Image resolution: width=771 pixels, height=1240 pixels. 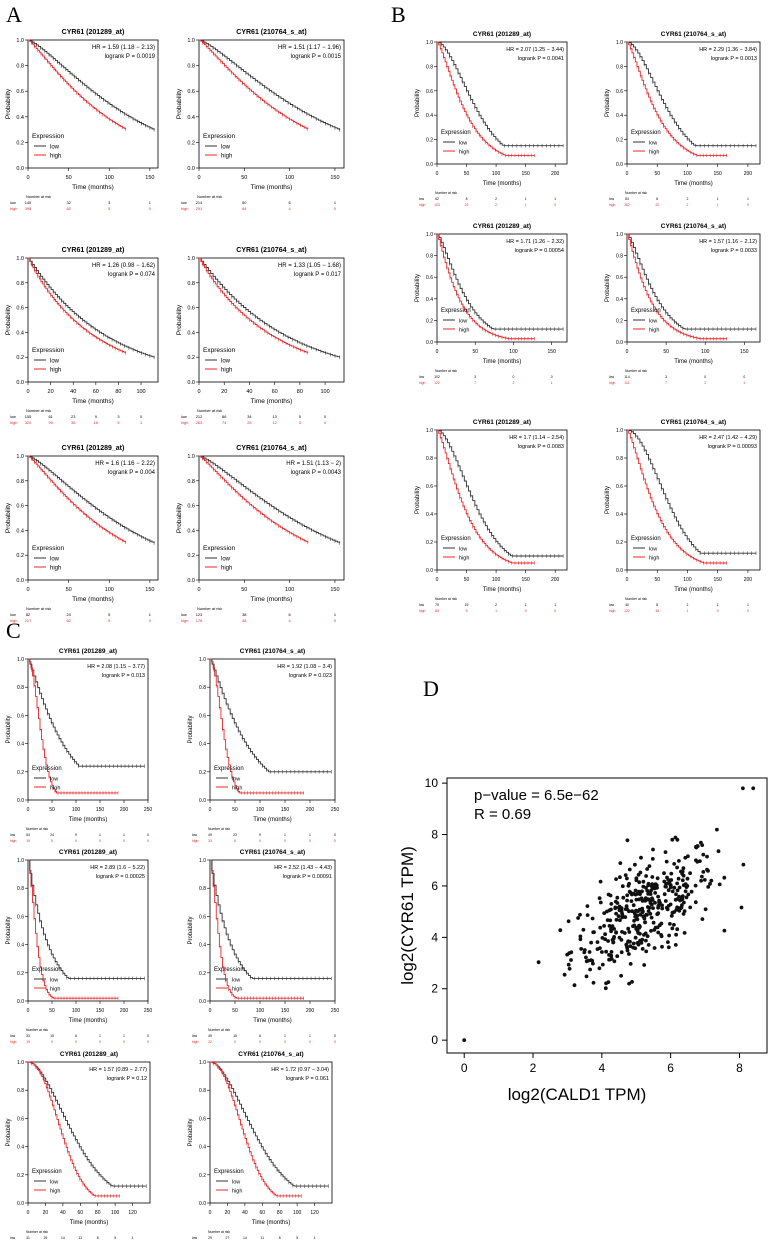 I want to click on risk-high-value: 7, so click(x=666, y=383).